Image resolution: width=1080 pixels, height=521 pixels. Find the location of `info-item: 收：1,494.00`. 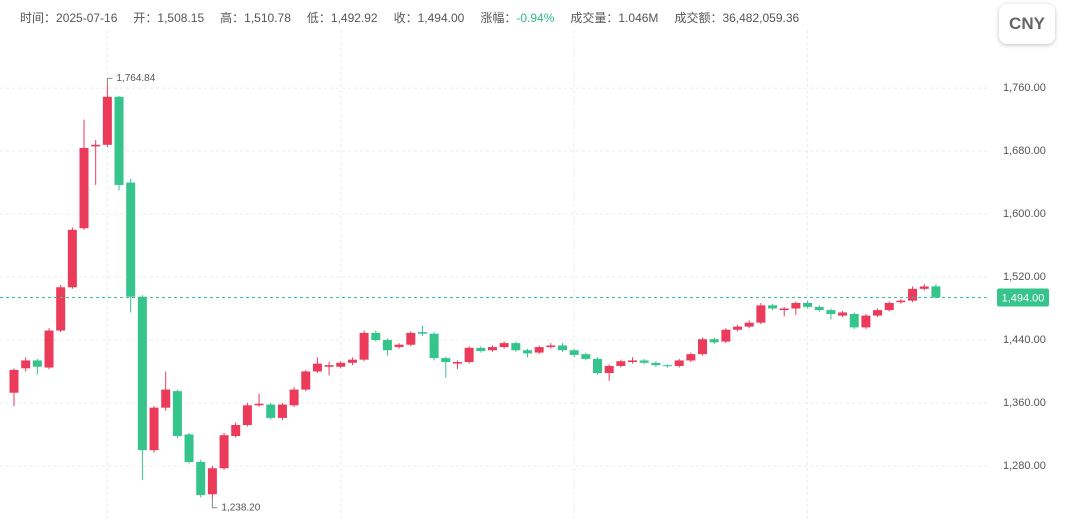

info-item: 收：1,494.00 is located at coordinates (429, 17).